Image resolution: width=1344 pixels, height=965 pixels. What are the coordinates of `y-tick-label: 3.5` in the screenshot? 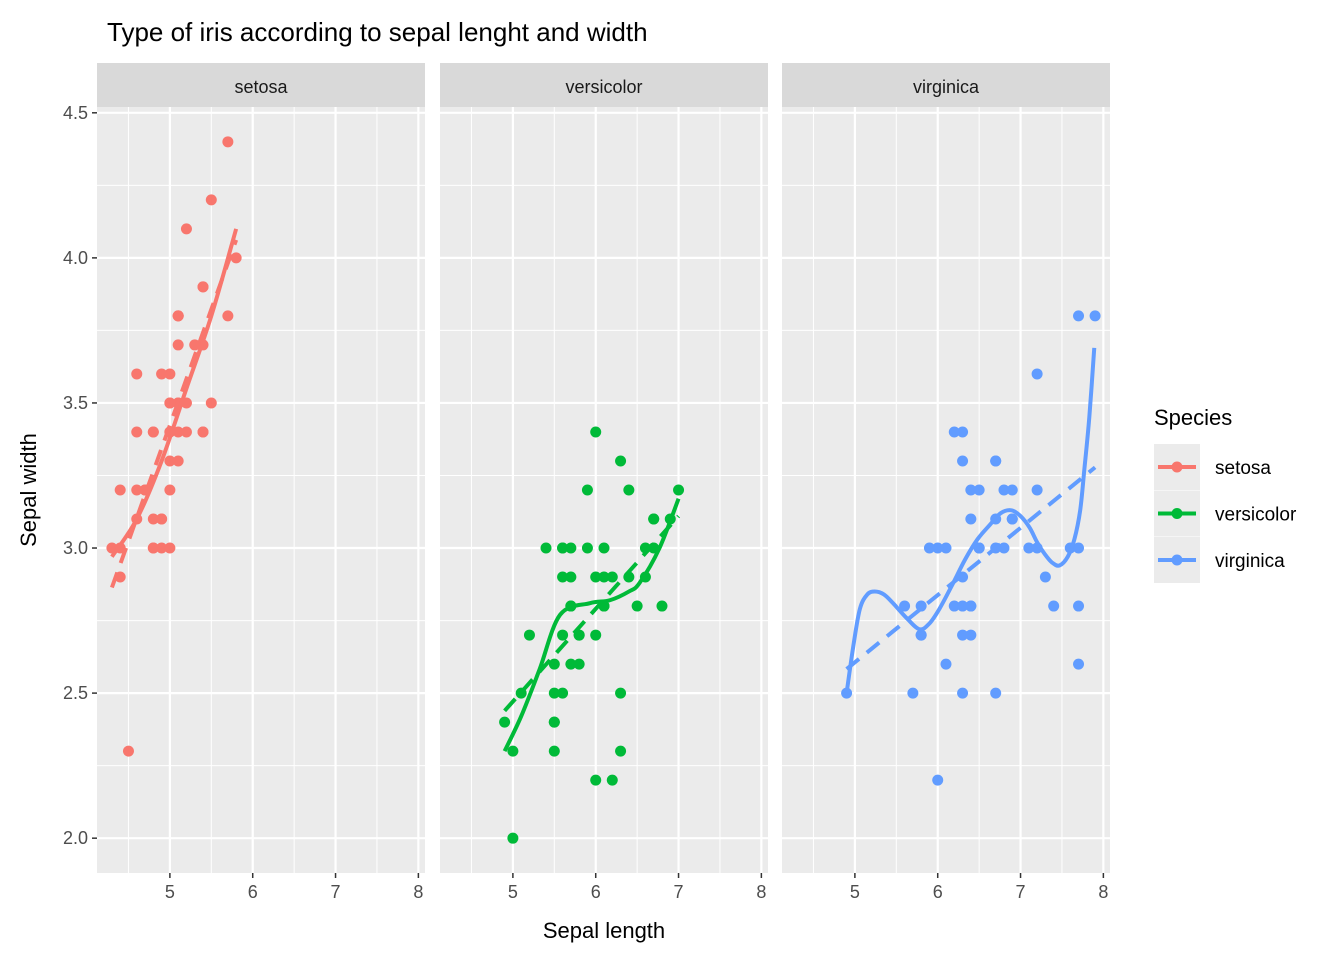 It's located at (75, 403).